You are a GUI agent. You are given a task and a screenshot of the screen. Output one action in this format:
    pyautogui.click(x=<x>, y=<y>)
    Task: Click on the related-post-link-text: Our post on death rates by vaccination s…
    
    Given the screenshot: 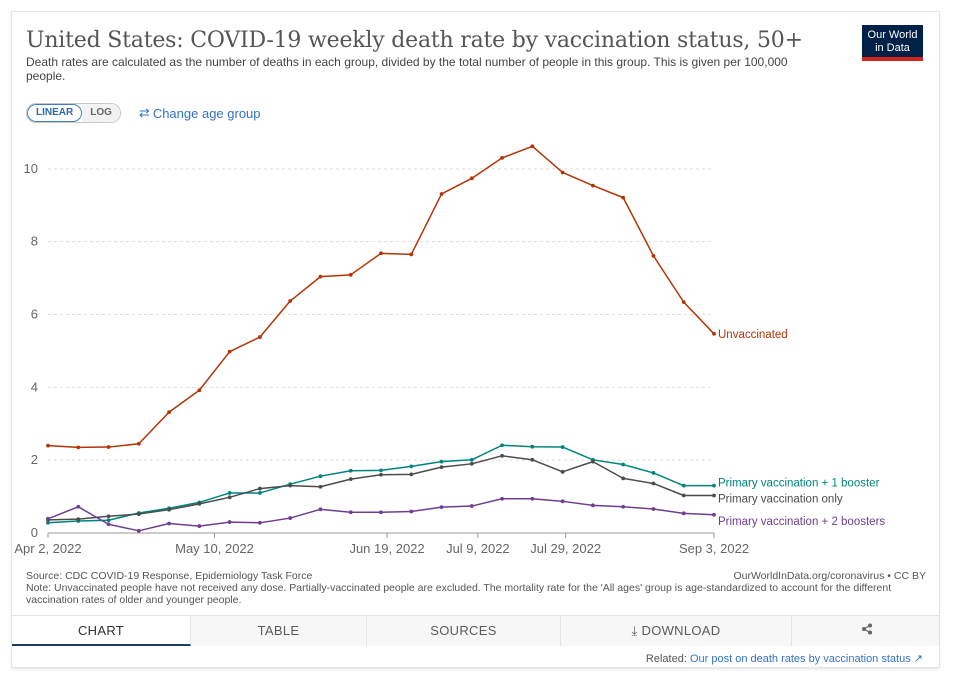 What is the action you would take?
    pyautogui.click(x=800, y=659)
    